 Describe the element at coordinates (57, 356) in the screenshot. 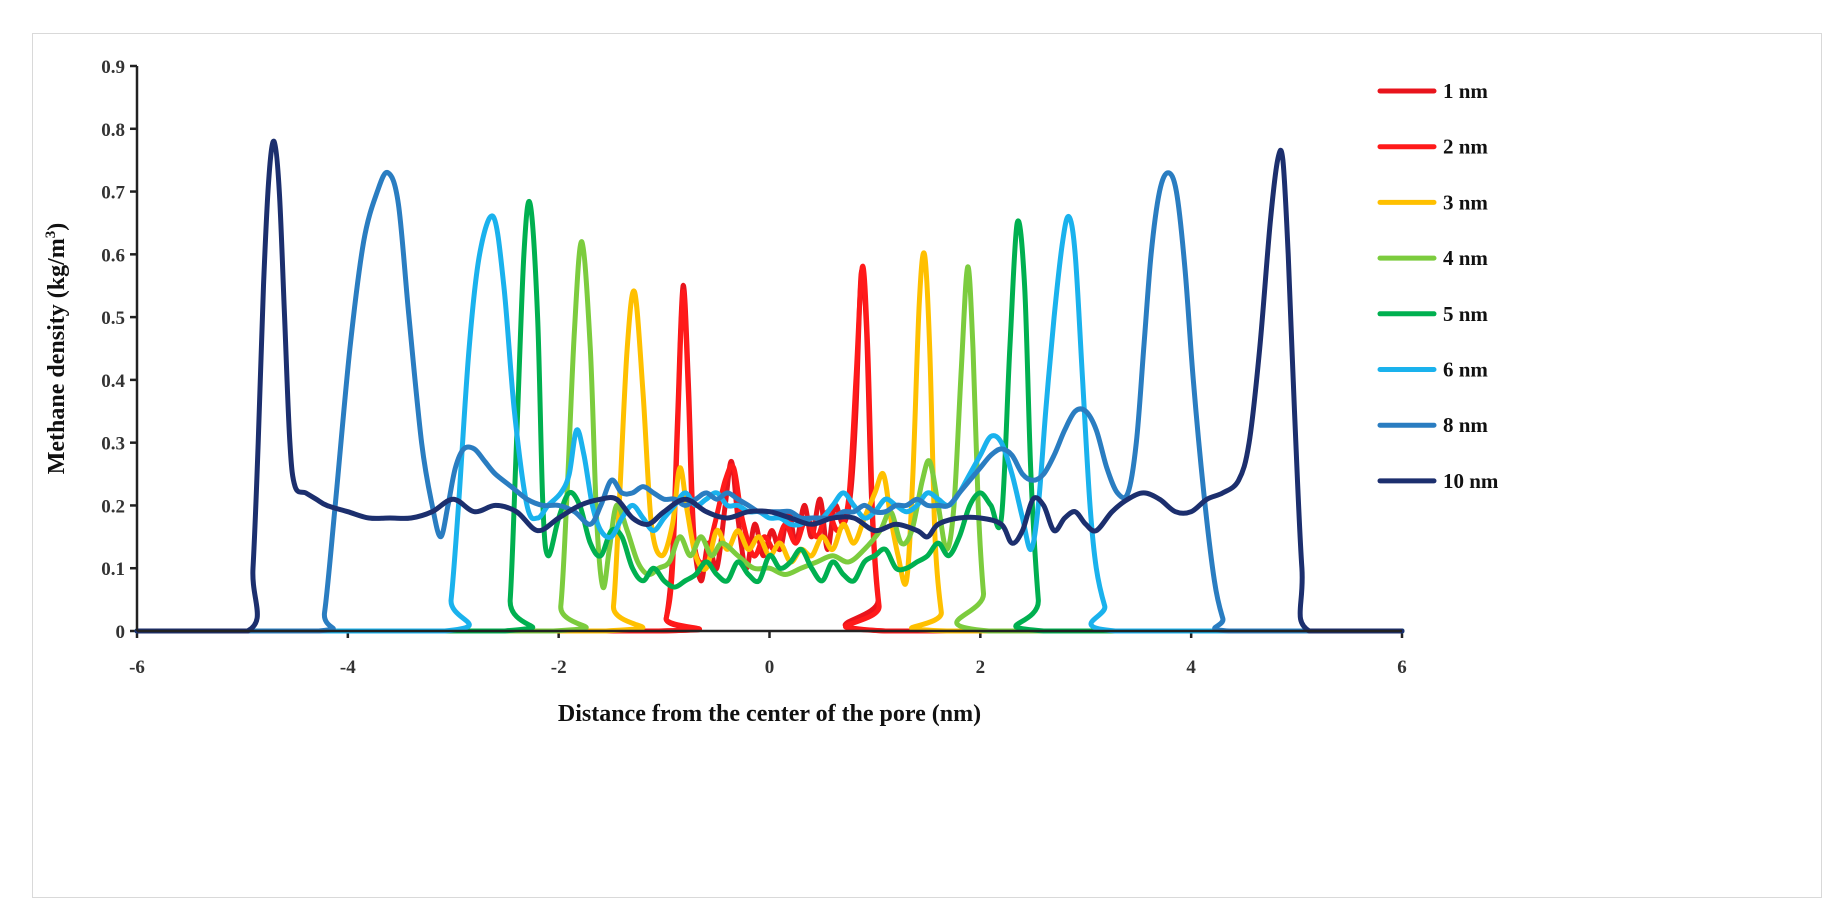

I see `y-axis-title-main: Methane density (kg/m` at that location.